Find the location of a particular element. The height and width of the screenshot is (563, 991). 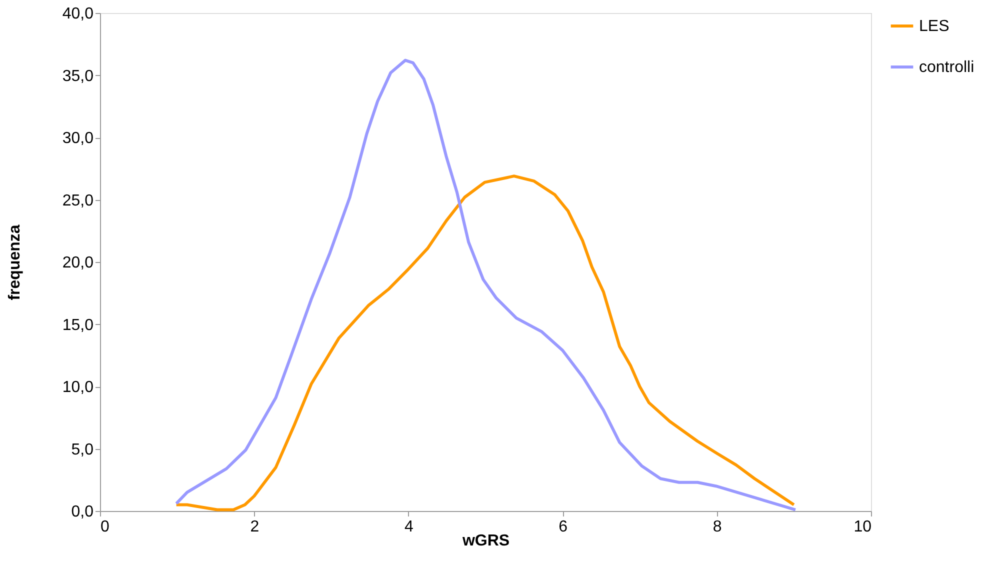

x-tick-label: 0 is located at coordinates (105, 527).